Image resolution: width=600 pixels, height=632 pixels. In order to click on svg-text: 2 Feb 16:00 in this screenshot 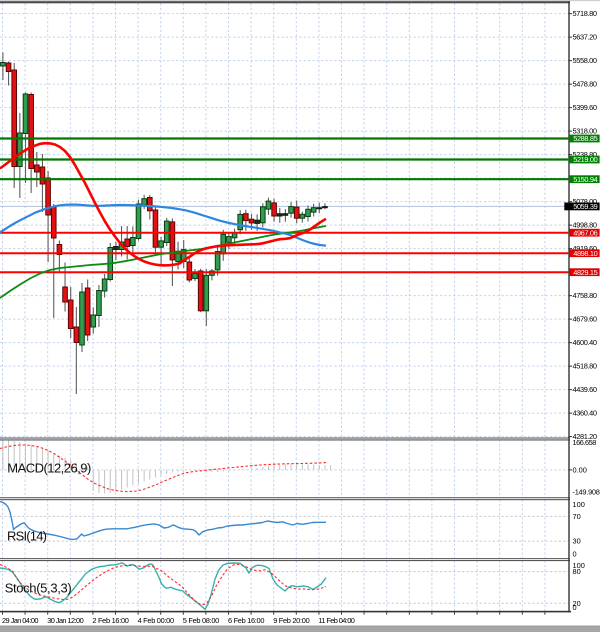, I will do `click(110, 620)`.